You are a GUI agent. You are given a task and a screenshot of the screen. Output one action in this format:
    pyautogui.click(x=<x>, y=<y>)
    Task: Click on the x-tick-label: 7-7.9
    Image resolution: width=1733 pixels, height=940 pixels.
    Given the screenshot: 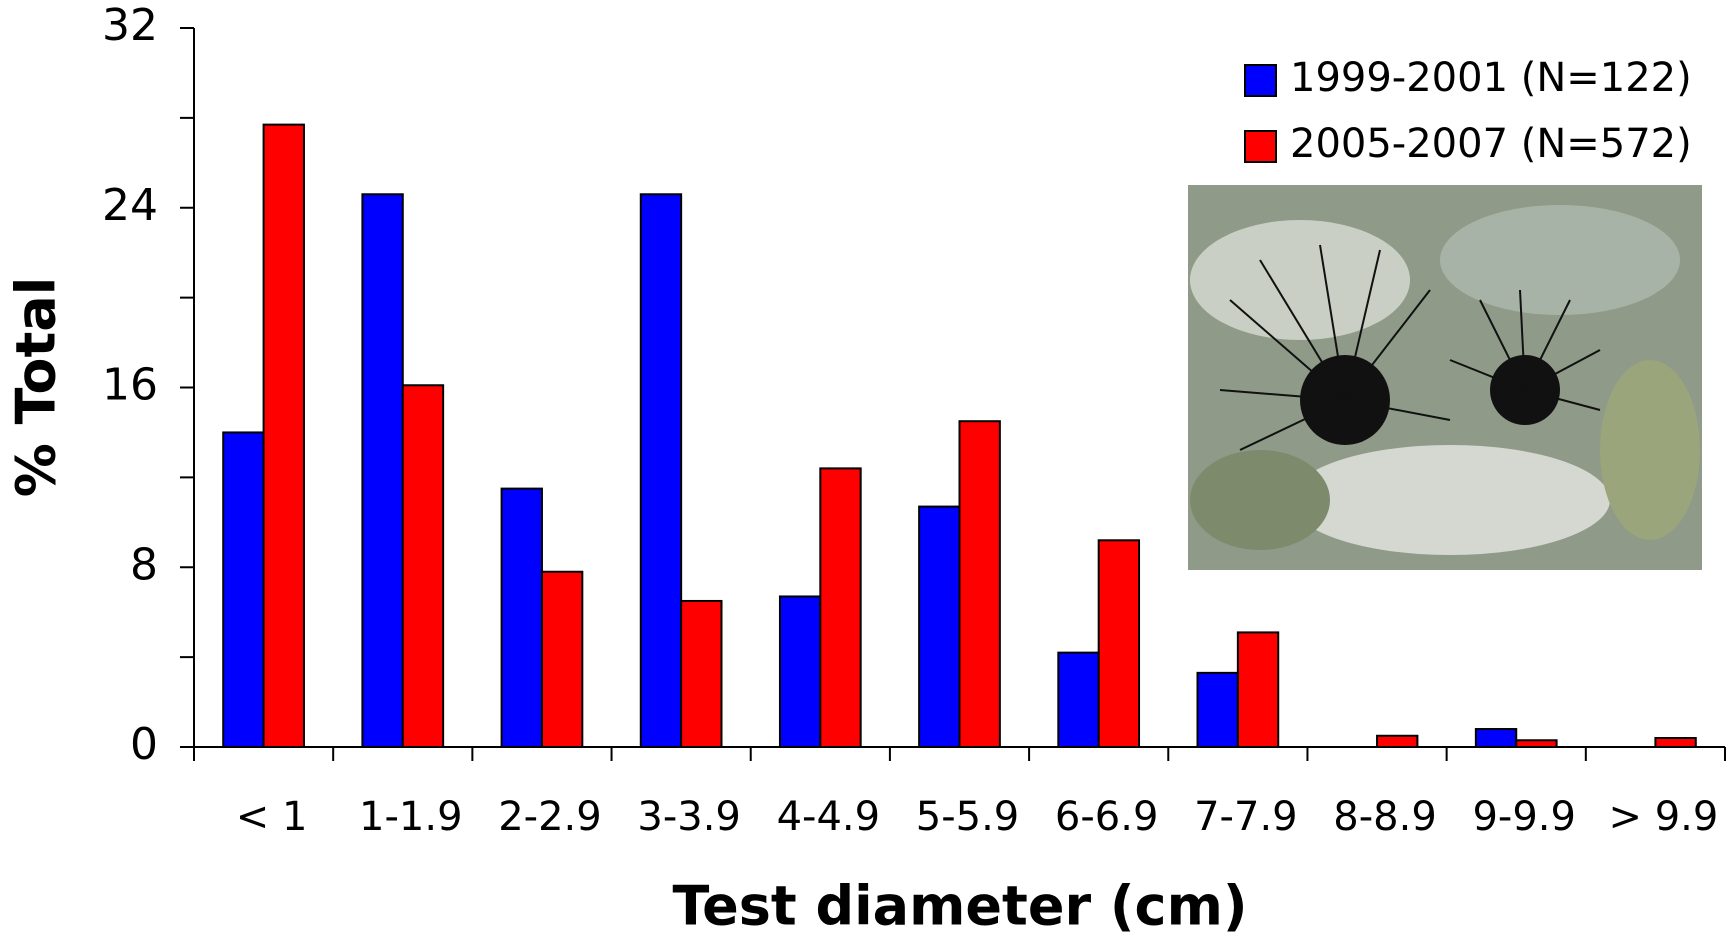 What is the action you would take?
    pyautogui.click(x=1246, y=817)
    